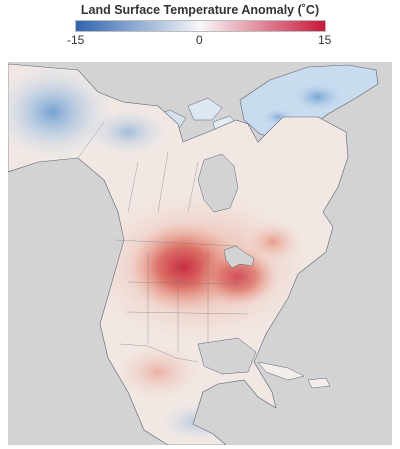 This screenshot has height=449, width=400. What do you see at coordinates (163, 182) in the screenshot?
I see `province-lines` at bounding box center [163, 182].